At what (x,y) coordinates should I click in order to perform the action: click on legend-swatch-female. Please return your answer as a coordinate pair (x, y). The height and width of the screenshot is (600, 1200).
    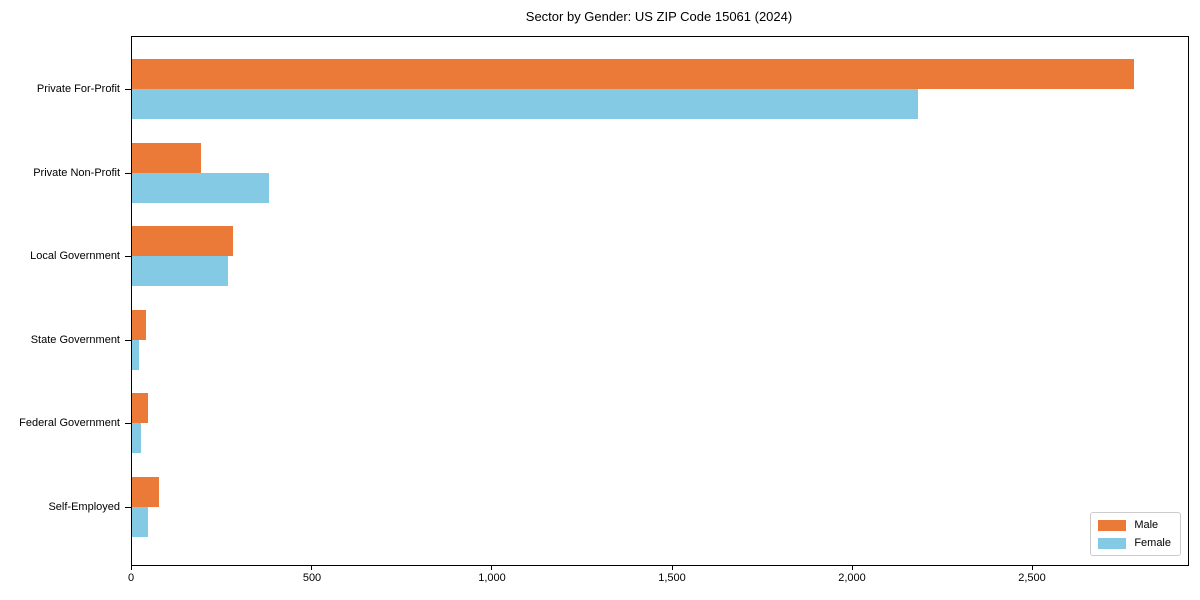
    Looking at the image, I should click on (1112, 543).